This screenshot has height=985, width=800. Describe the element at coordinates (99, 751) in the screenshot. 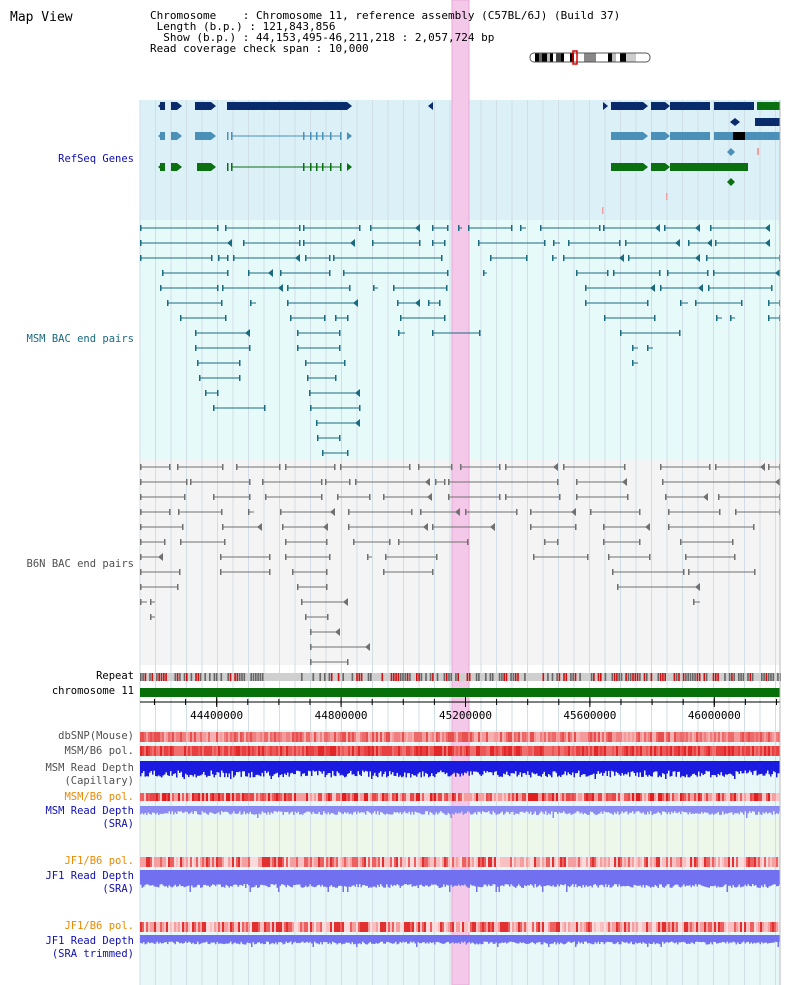

I see `track-label-msm-b6-pol: MSM/B6 pol.` at that location.